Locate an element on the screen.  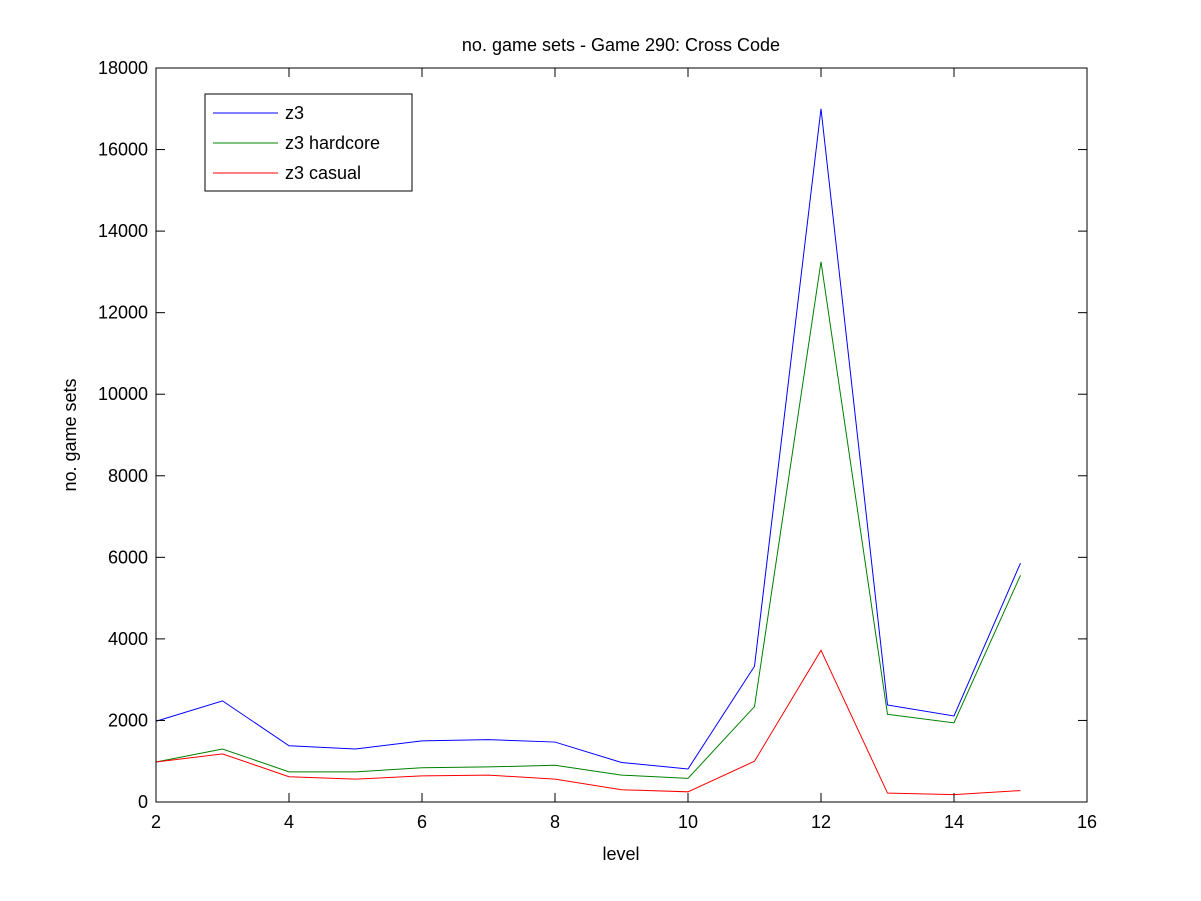
y-tick-label: 16000 is located at coordinates (123, 150).